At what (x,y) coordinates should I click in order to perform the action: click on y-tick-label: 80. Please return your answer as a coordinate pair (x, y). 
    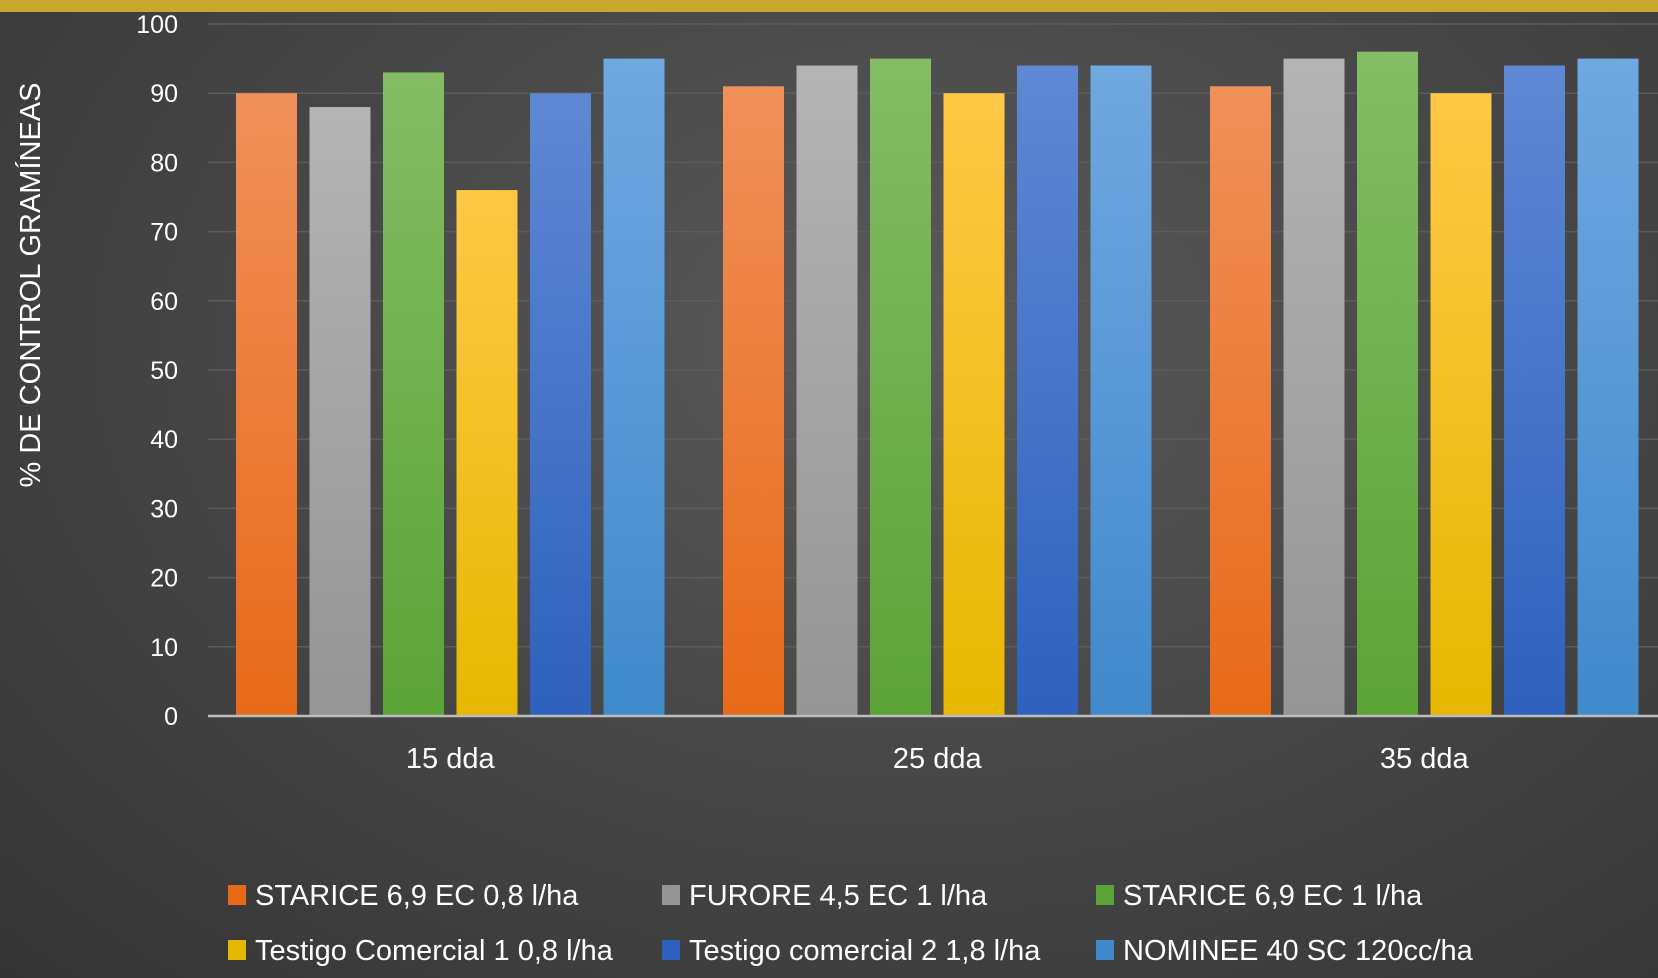
    Looking at the image, I should click on (164, 163).